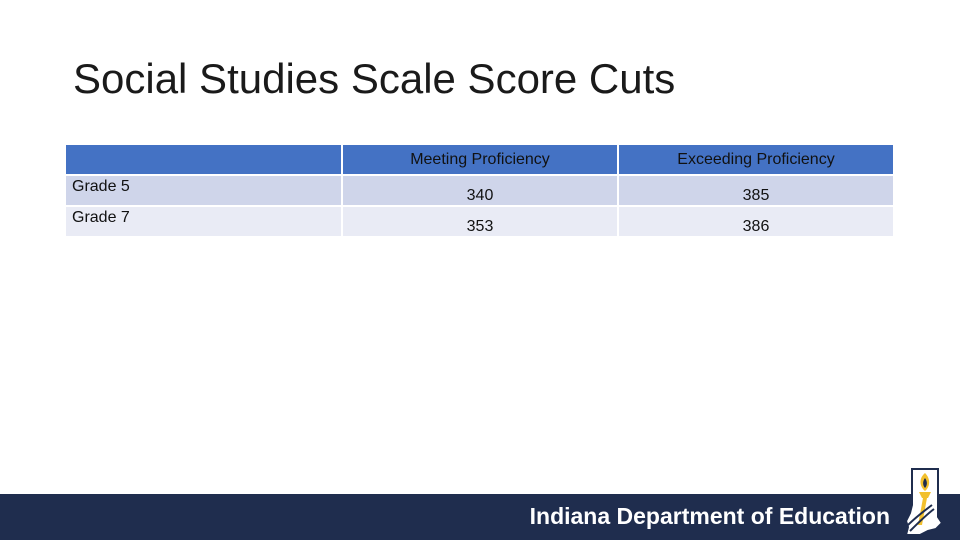  What do you see at coordinates (756, 159) in the screenshot?
I see `column-header-exceeding: Exceeding Proficiency` at bounding box center [756, 159].